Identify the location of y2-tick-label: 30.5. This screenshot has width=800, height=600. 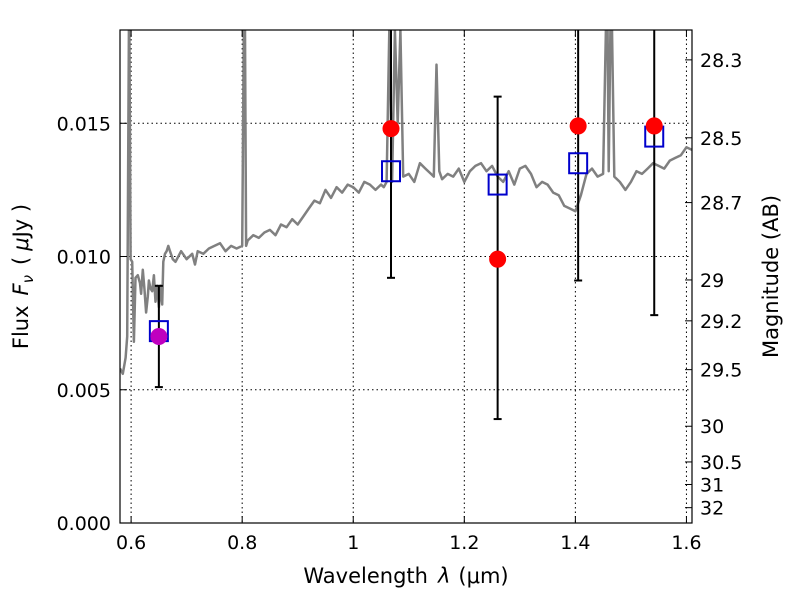
(721, 463).